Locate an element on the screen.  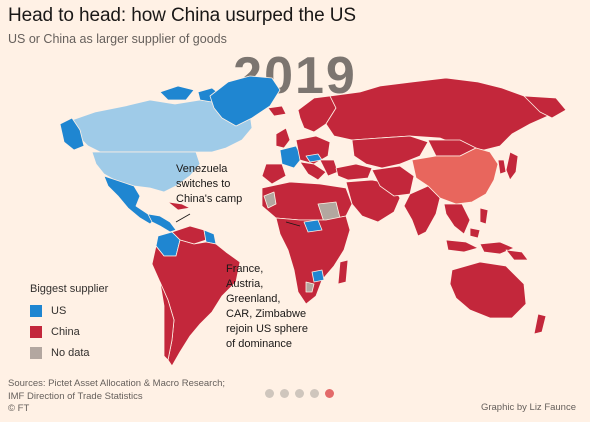
madagascar is located at coordinates (343, 272).